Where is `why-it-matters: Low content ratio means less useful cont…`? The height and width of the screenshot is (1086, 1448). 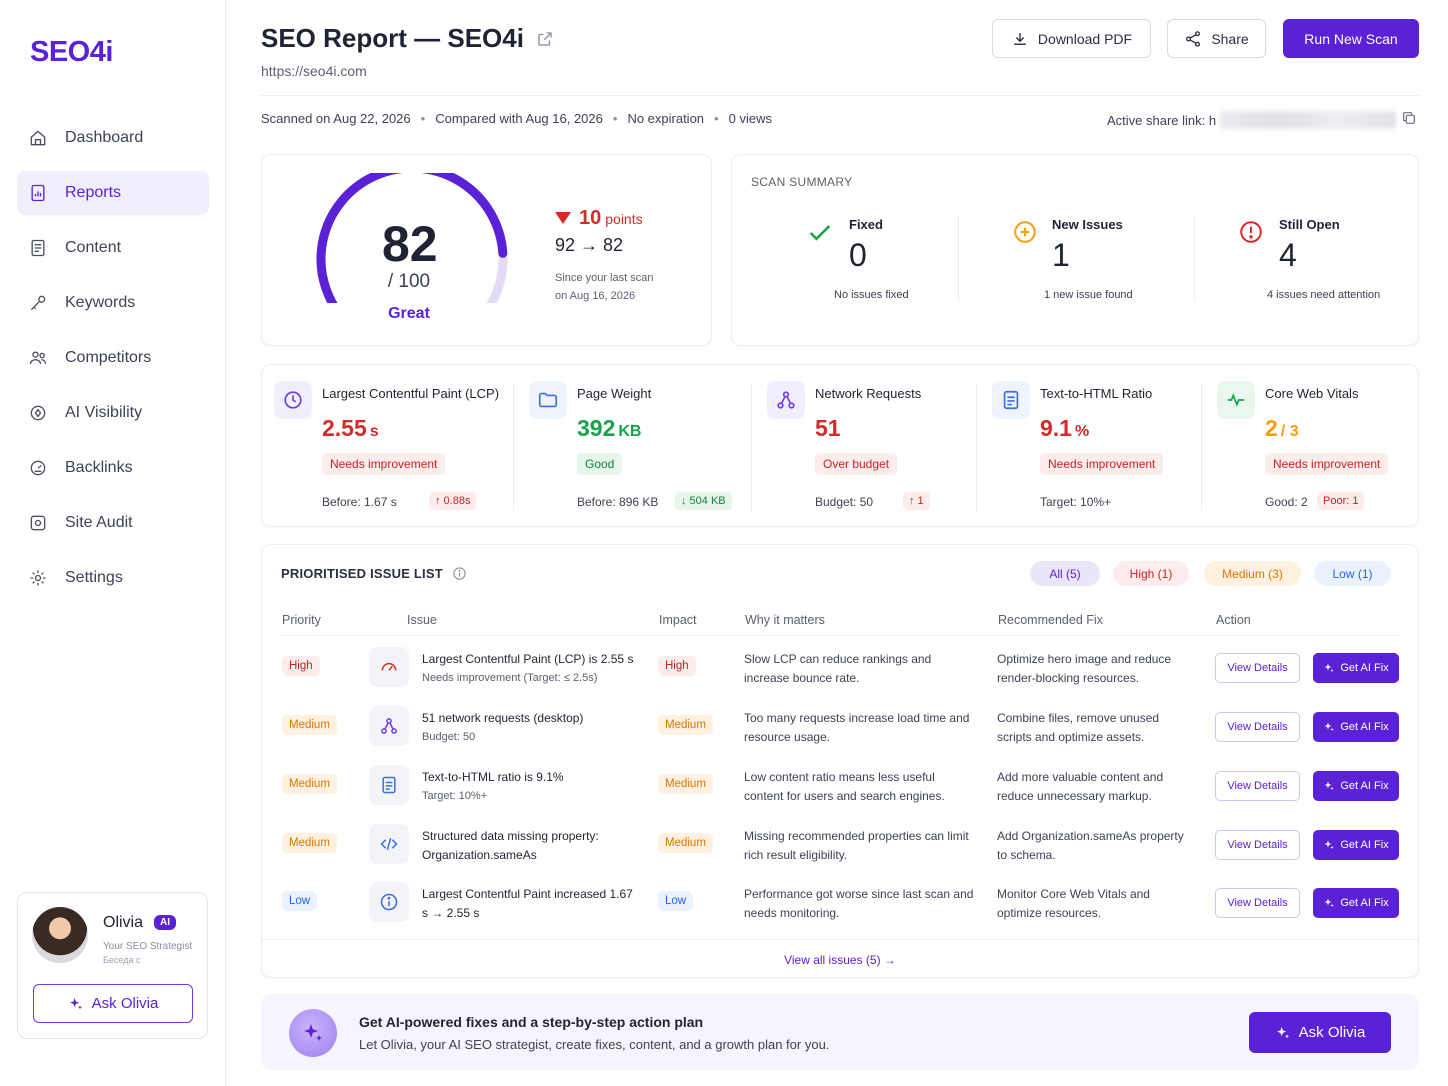 why-it-matters: Low content ratio means less useful cont… is located at coordinates (844, 786).